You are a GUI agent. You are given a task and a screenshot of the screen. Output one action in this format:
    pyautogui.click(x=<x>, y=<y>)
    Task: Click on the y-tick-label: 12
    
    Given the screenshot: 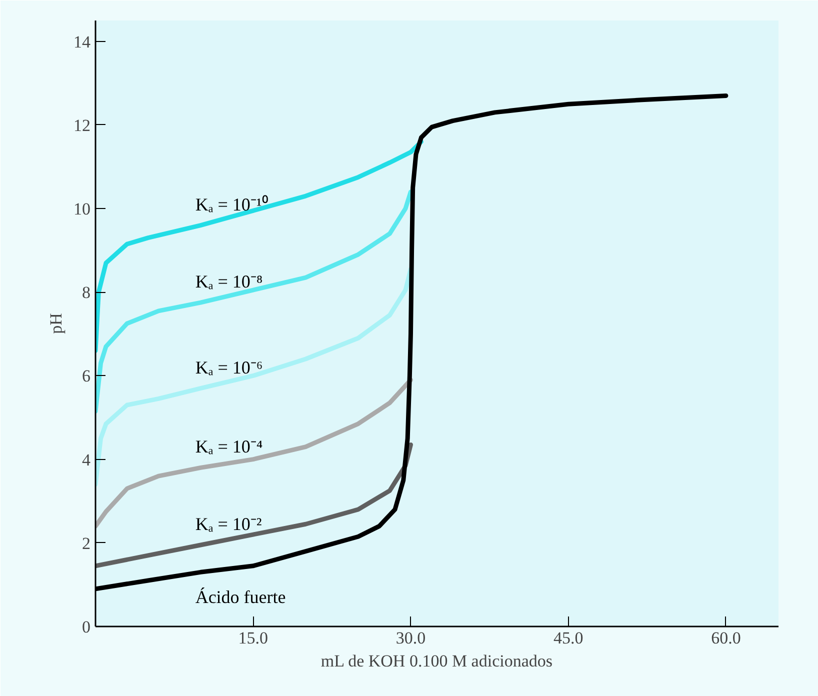 What is the action you would take?
    pyautogui.click(x=82, y=125)
    